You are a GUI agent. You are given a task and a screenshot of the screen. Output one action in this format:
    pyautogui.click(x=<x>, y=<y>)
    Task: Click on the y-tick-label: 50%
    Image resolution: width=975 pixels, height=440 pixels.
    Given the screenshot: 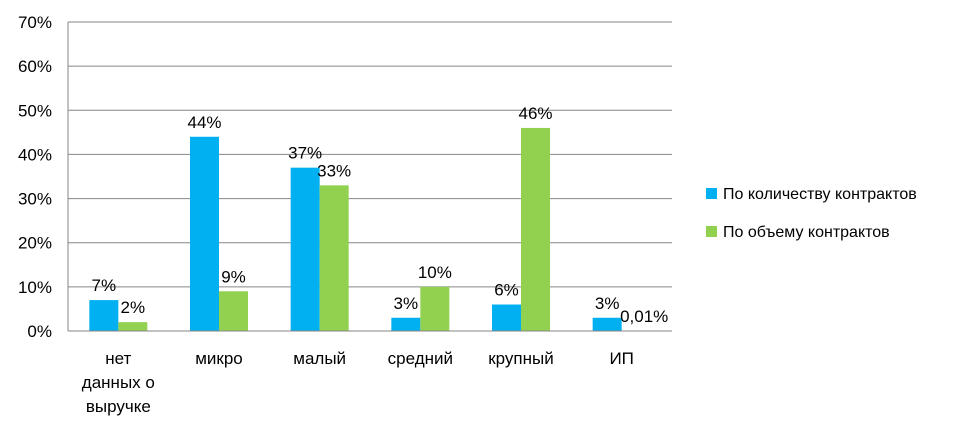 What is the action you would take?
    pyautogui.click(x=35, y=110)
    